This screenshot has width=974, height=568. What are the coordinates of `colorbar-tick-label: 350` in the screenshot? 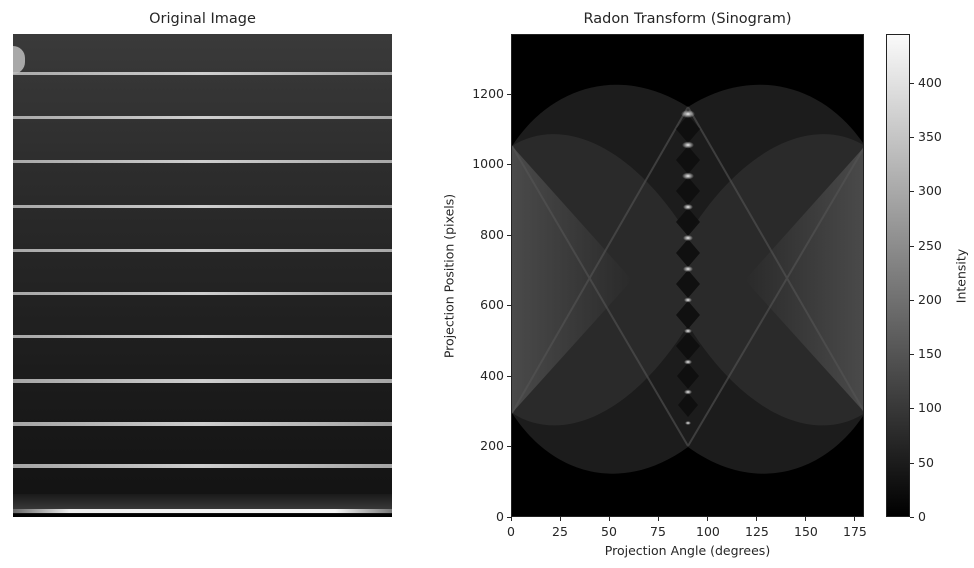 It's located at (930, 136).